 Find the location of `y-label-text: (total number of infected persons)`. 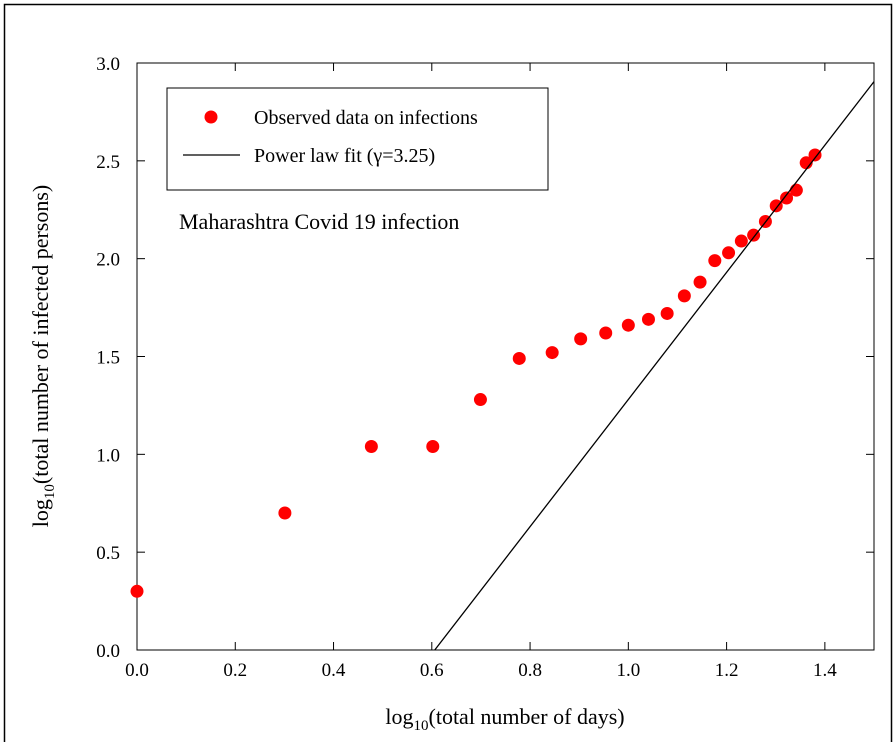

y-label-text: (total number of infected persons) is located at coordinates (40, 334).